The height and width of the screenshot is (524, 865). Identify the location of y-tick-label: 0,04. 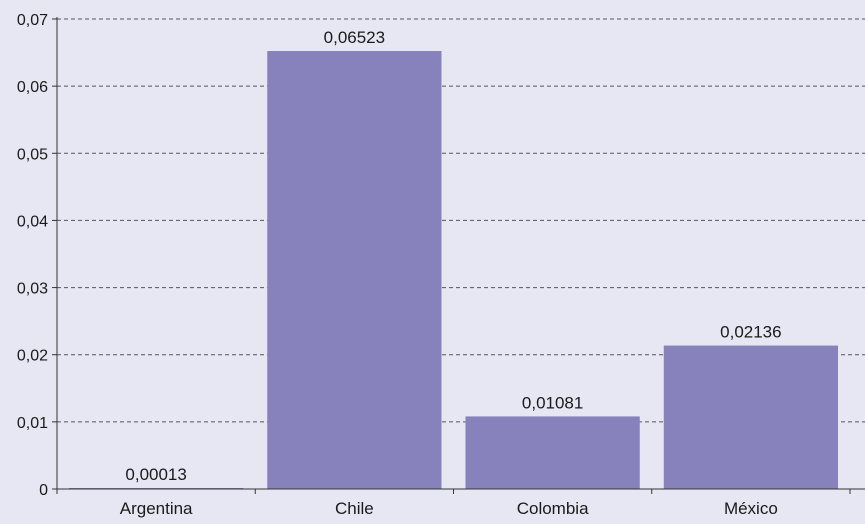
(32, 221).